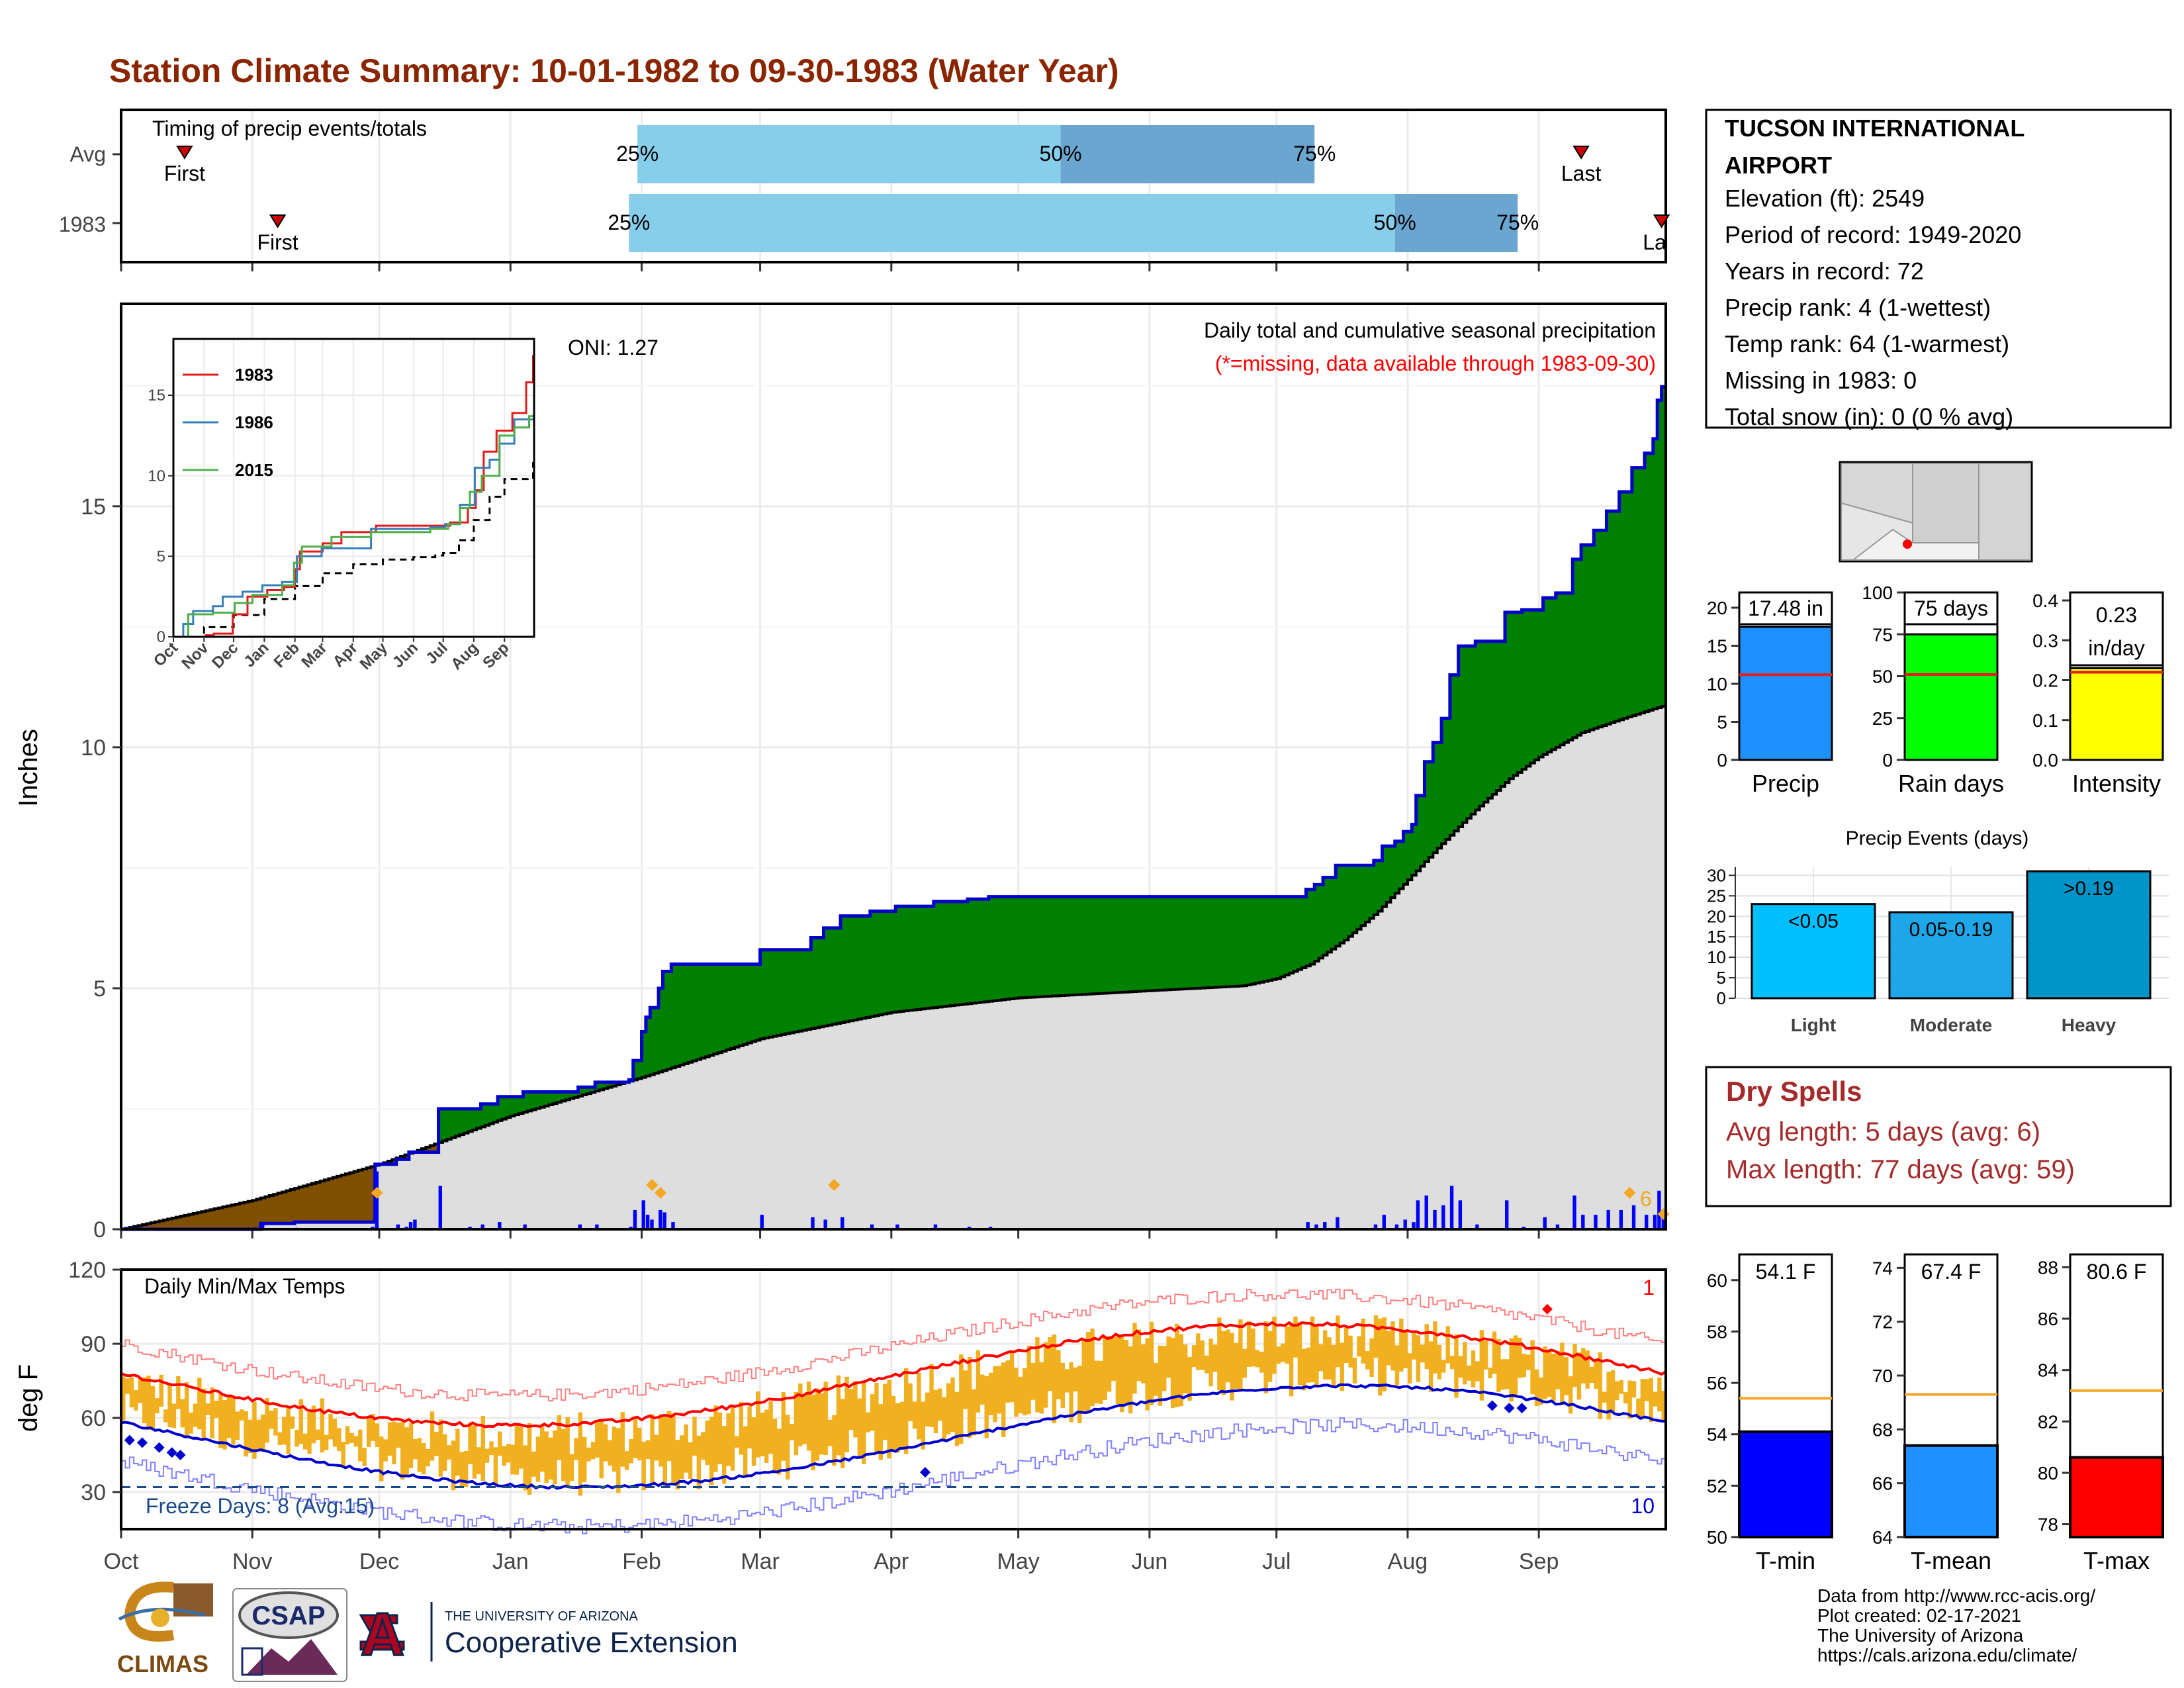  I want to click on precip-events-title: Precip Events (days), so click(1937, 838).